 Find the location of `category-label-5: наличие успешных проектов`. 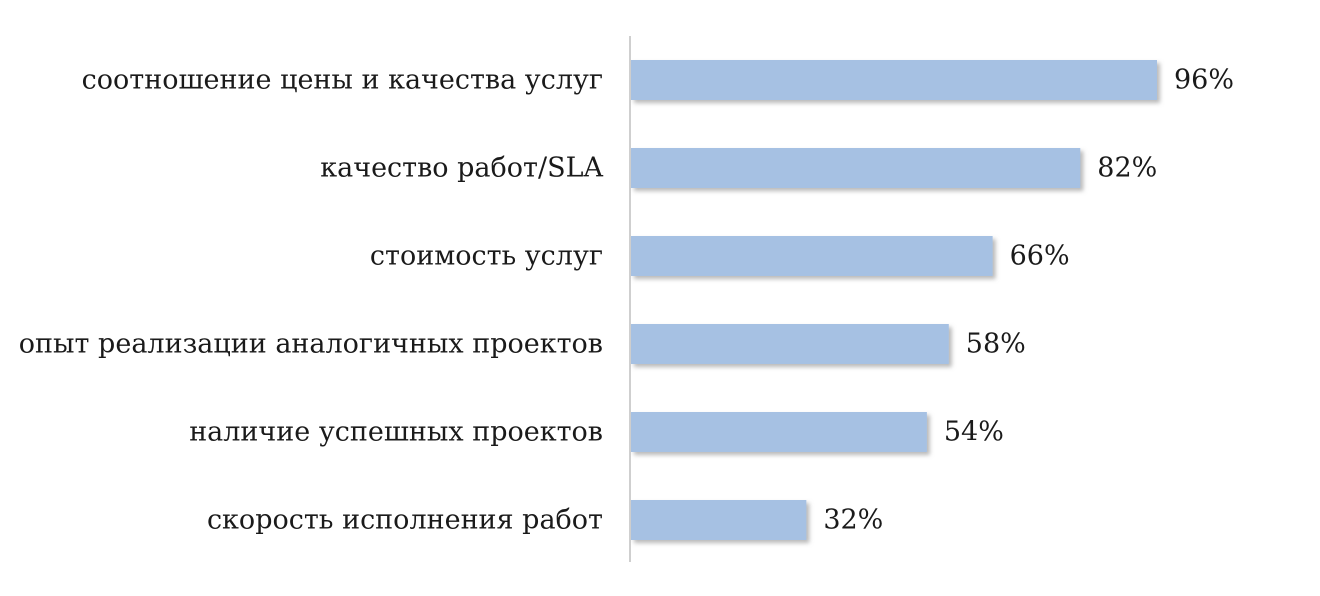

category-label-5: наличие успешных проектов is located at coordinates (396, 432).